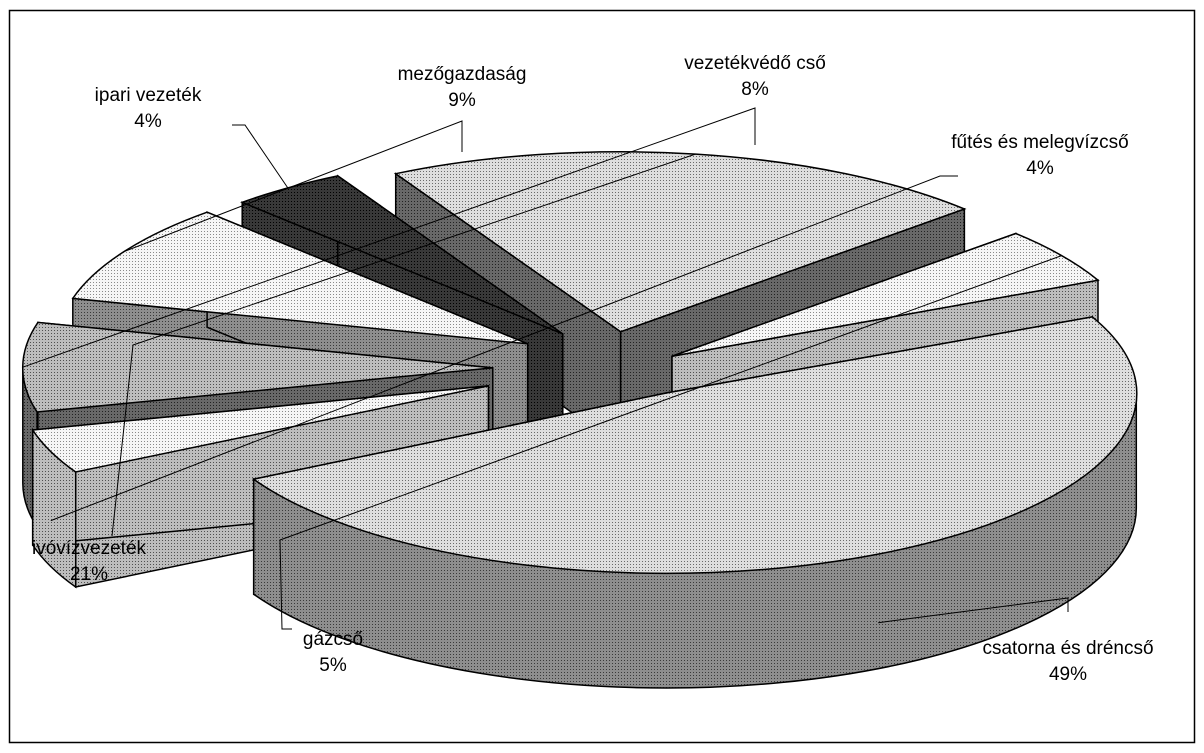  I want to click on slice-label: fűtés és melegvízcső, so click(1039, 142).